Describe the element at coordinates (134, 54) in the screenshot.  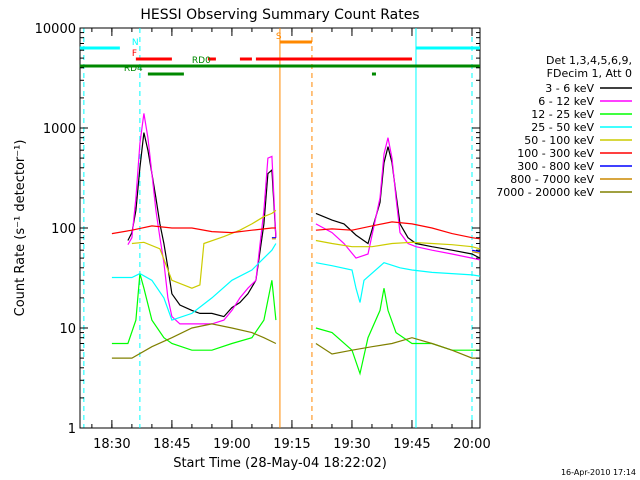
I see `flag-label-f: F` at that location.